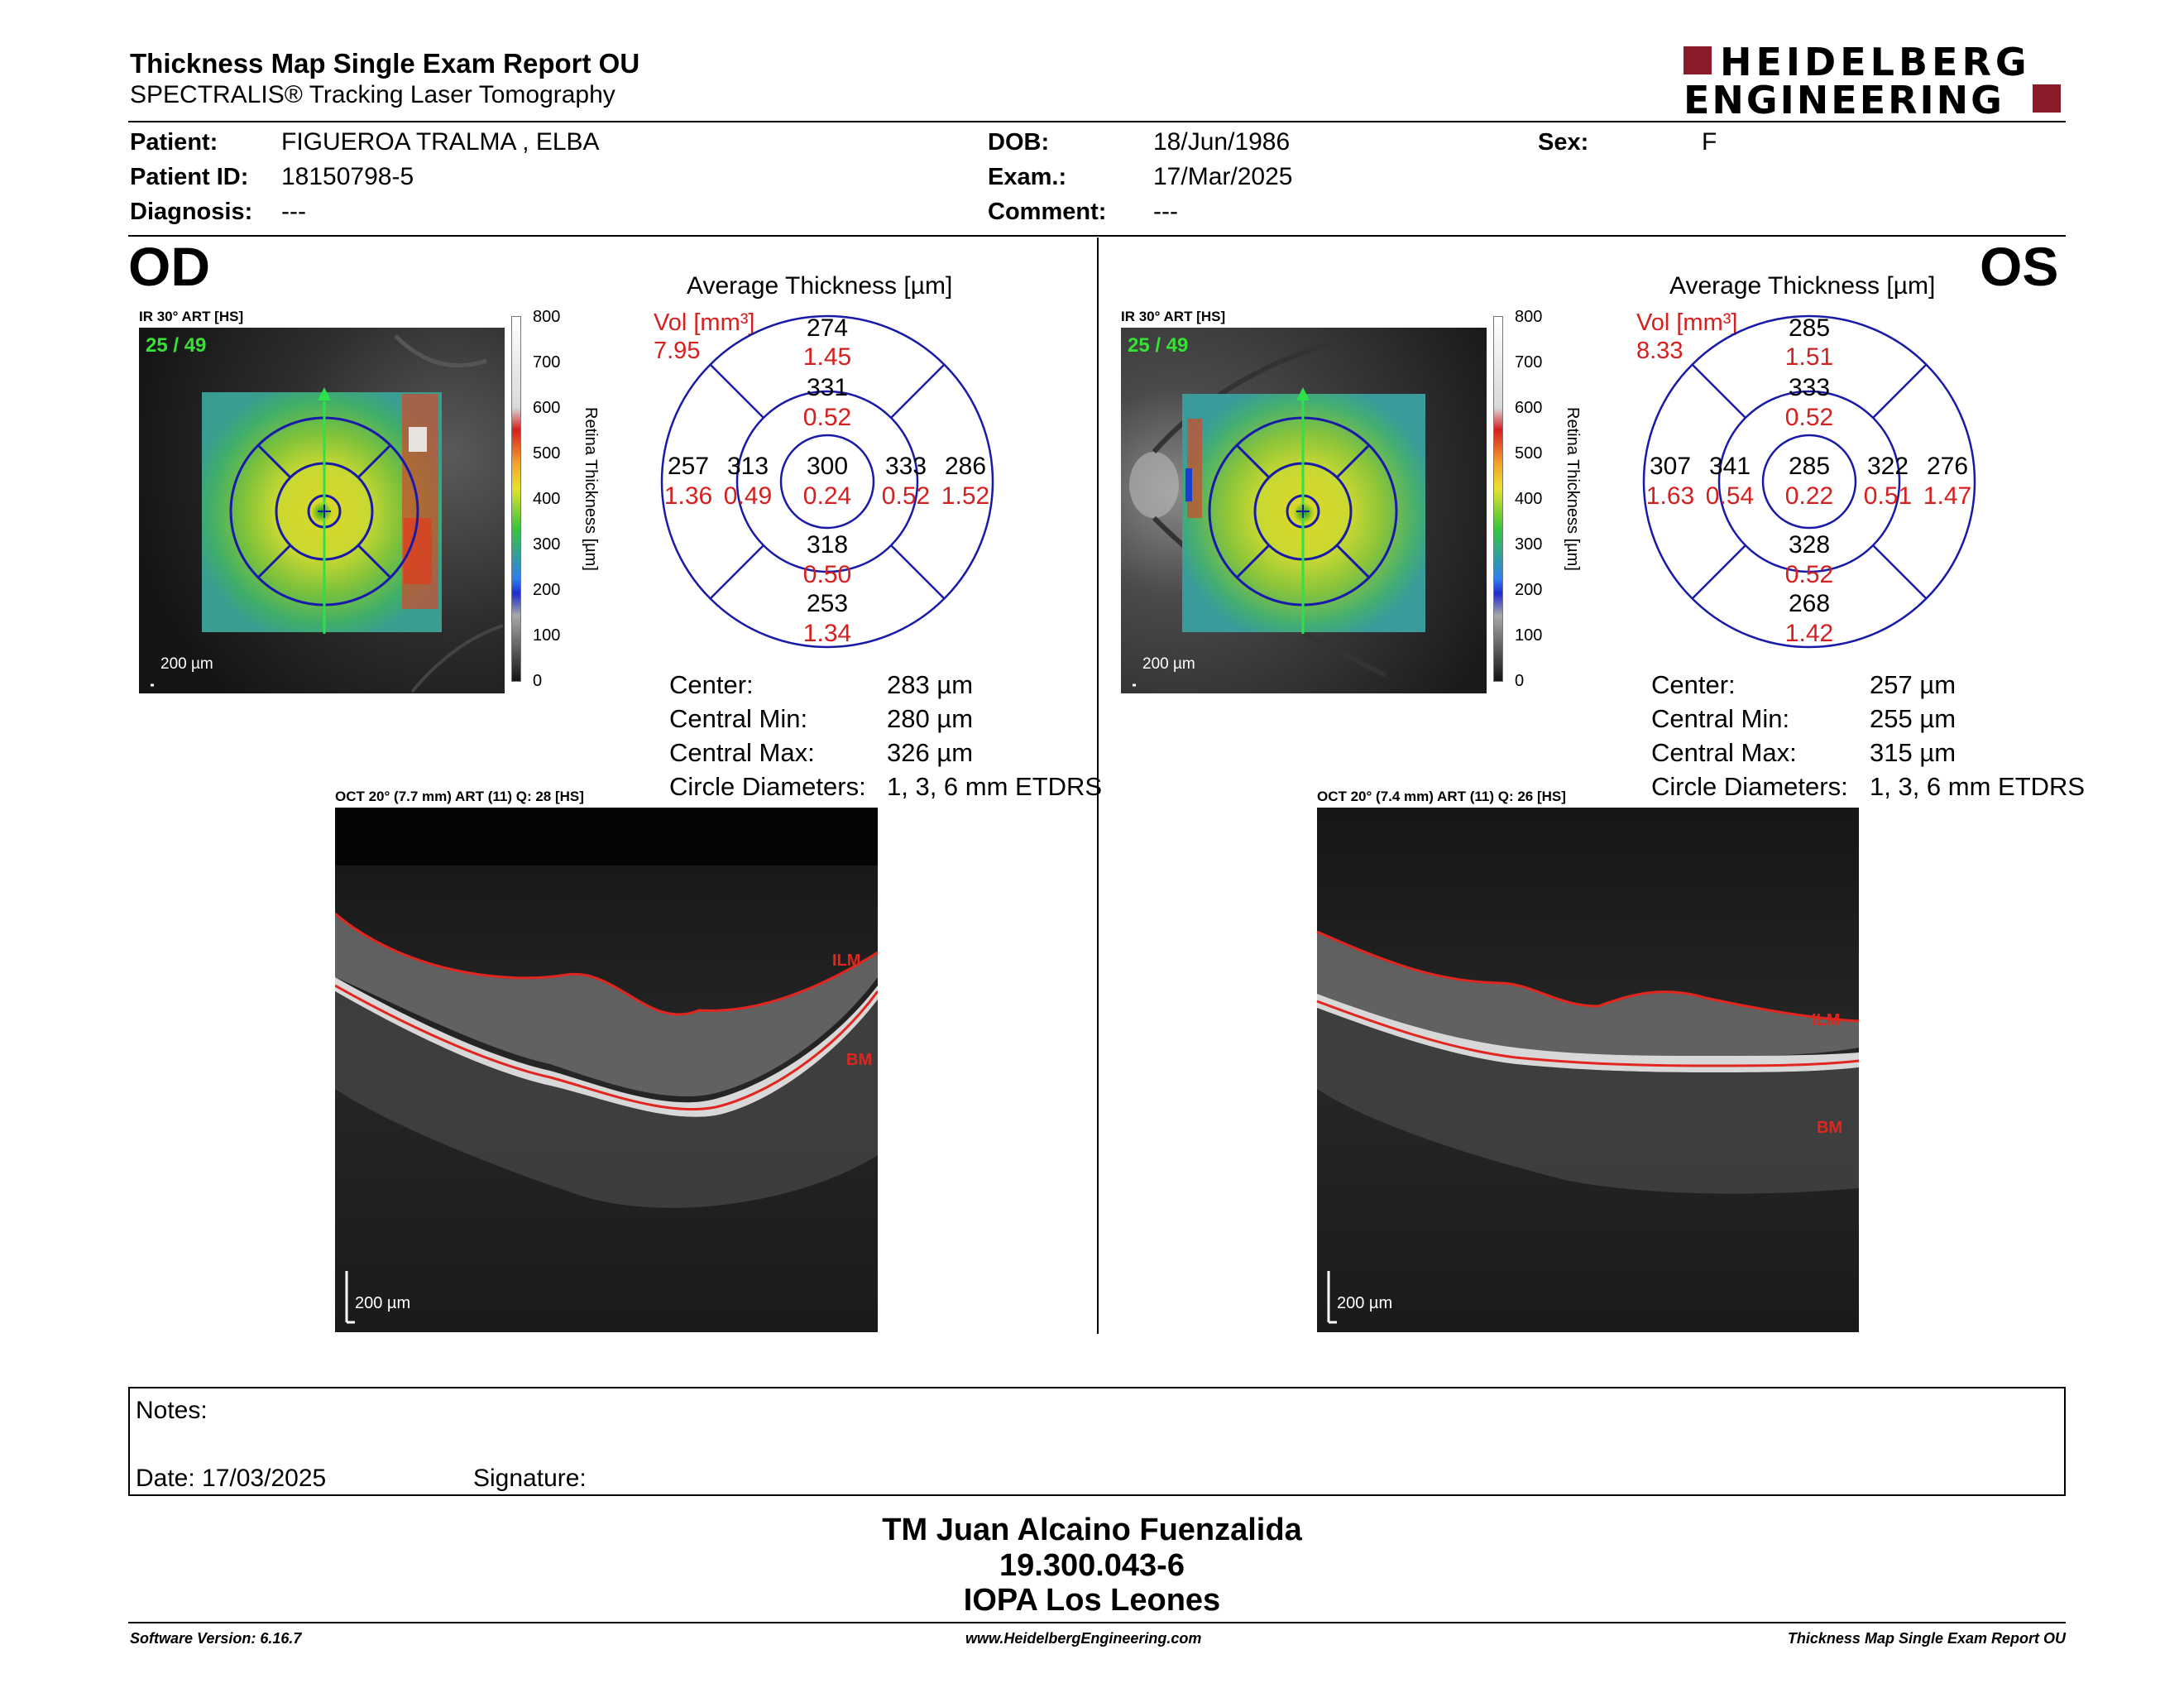 Image resolution: width=2184 pixels, height=1688 pixels. I want to click on od-oct-svg, so click(606, 1070).